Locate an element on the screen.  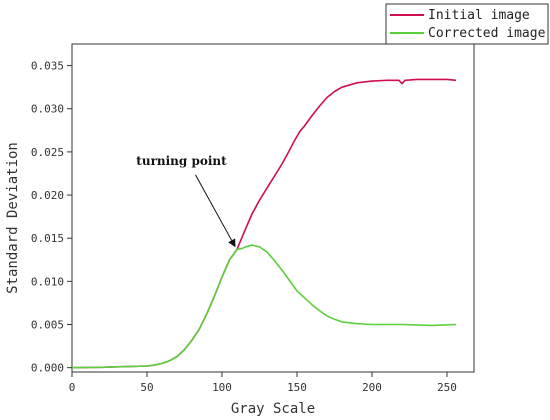
annotation-layer: turning point is located at coordinates (186, 201).